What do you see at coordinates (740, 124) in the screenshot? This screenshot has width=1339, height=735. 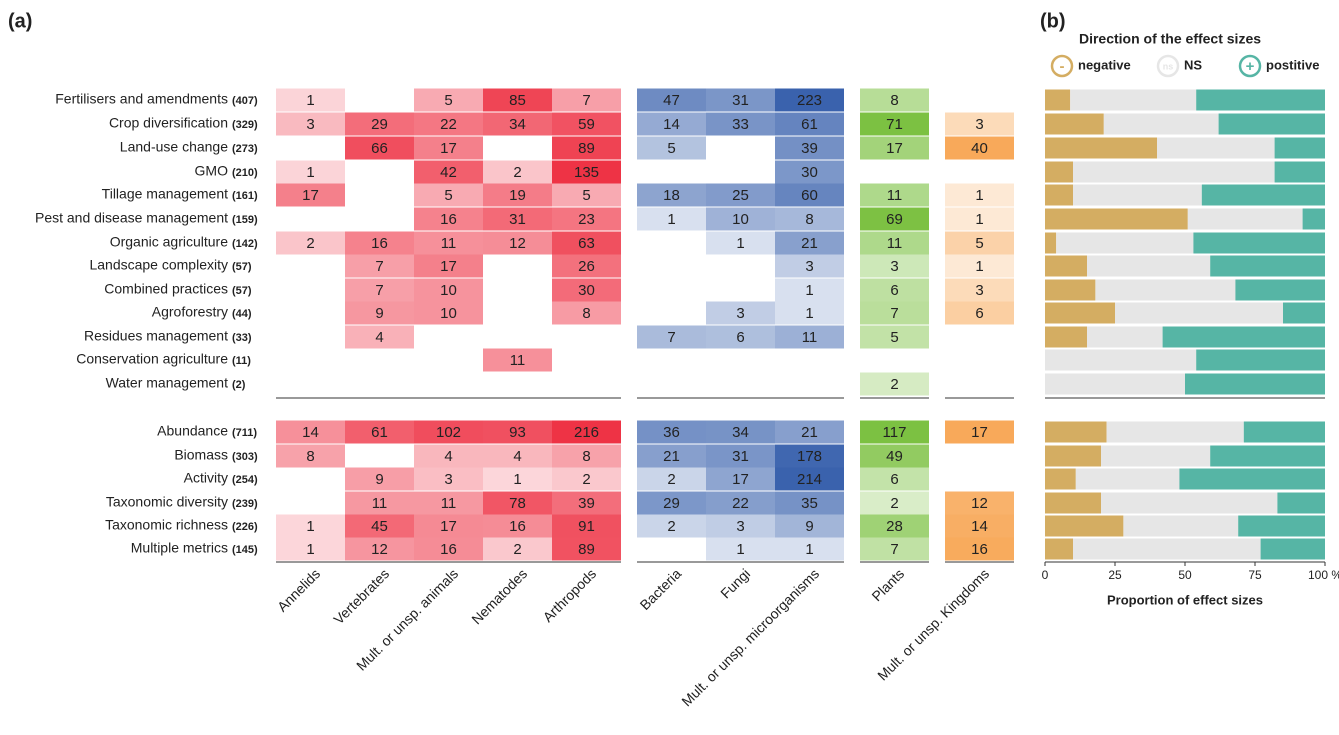 I see `cell-value: 33` at bounding box center [740, 124].